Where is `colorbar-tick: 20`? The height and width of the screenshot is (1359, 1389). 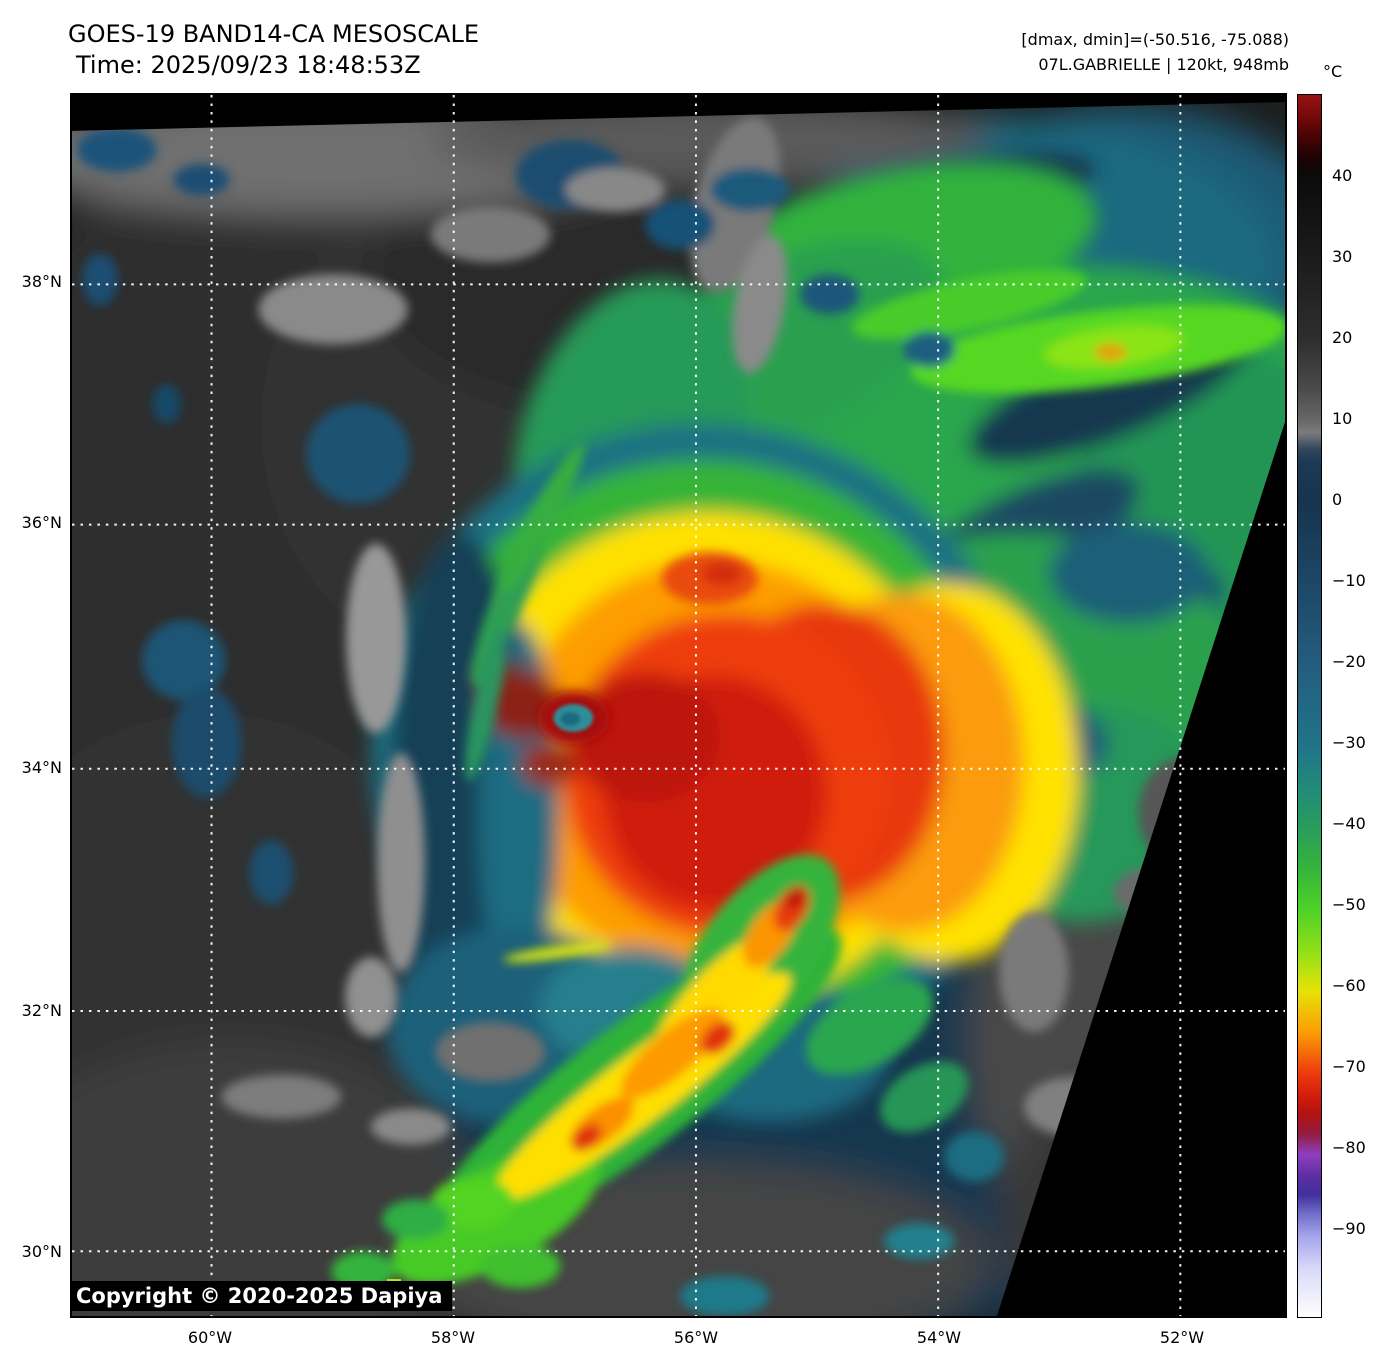 colorbar-tick: 20 is located at coordinates (1342, 337).